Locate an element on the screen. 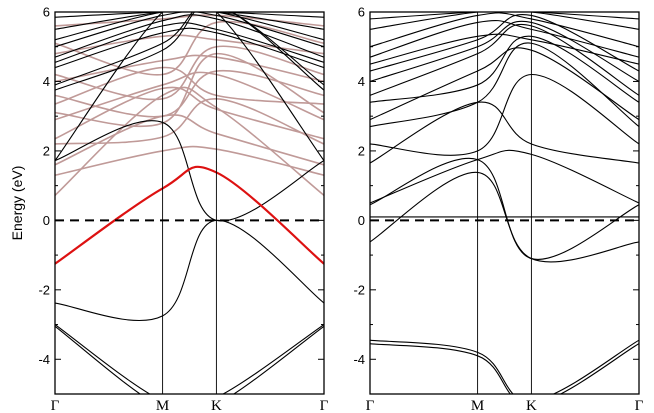 The width and height of the screenshot is (654, 413). left-ytick-label: 4 is located at coordinates (46, 81).